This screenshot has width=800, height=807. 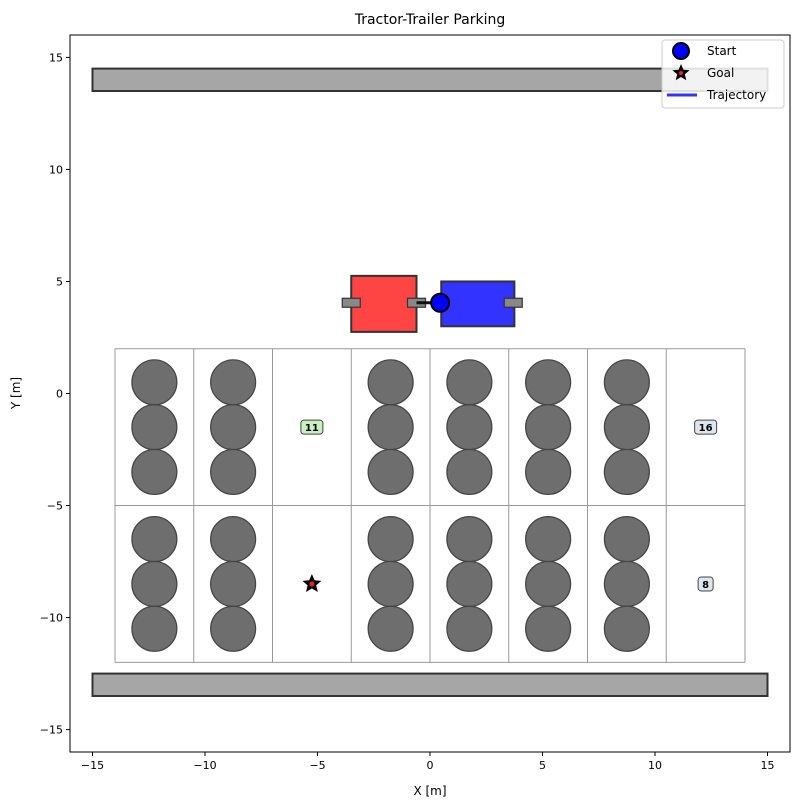 I want to click on legend: Start Goal Trajectory, so click(x=723, y=74).